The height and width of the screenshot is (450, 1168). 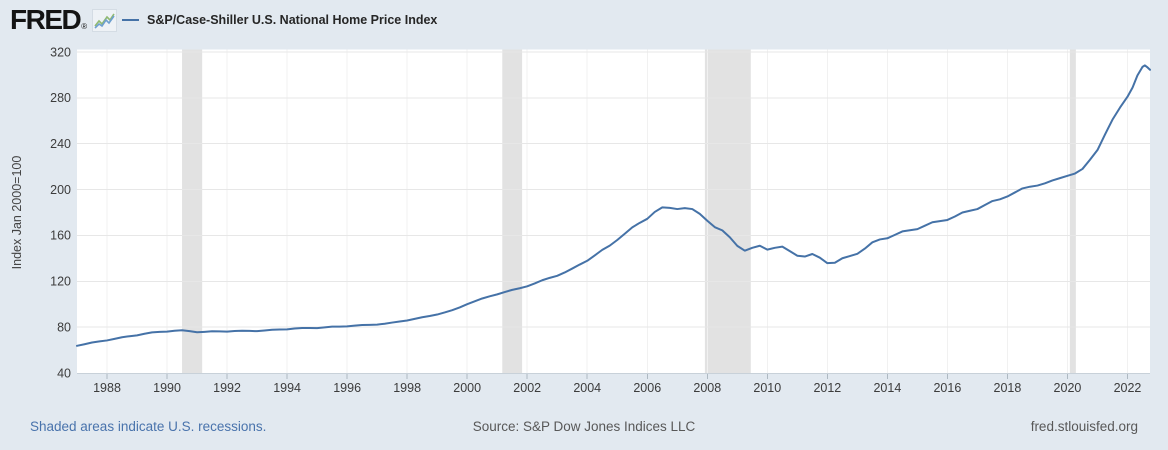 I want to click on recession-note-link: Shaded areas indicate U.S. recessions., so click(x=148, y=426).